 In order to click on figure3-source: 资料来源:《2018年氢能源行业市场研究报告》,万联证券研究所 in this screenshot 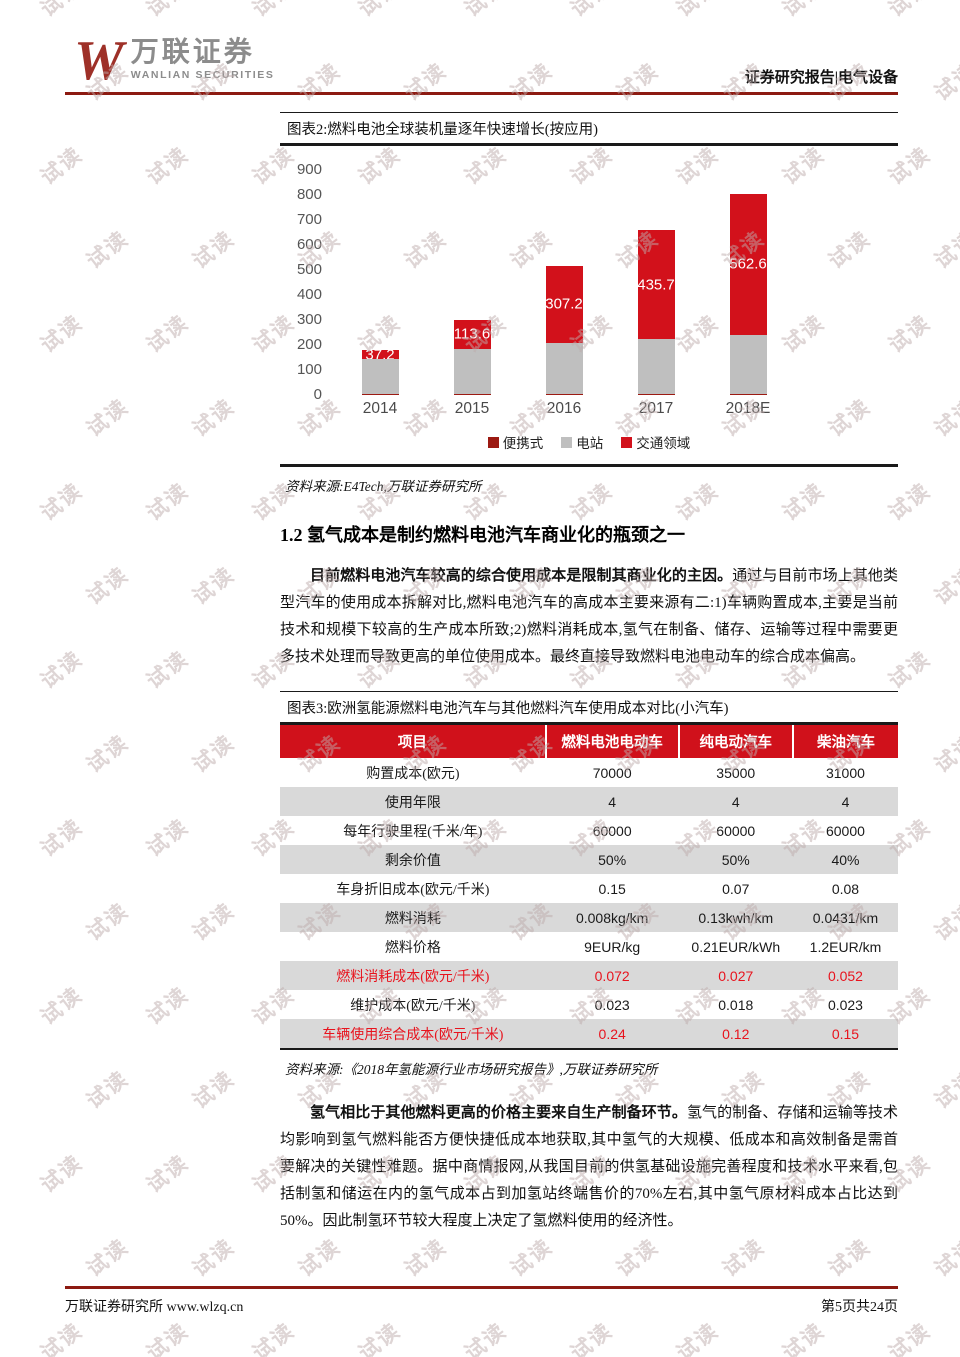, I will do `click(471, 1069)`.